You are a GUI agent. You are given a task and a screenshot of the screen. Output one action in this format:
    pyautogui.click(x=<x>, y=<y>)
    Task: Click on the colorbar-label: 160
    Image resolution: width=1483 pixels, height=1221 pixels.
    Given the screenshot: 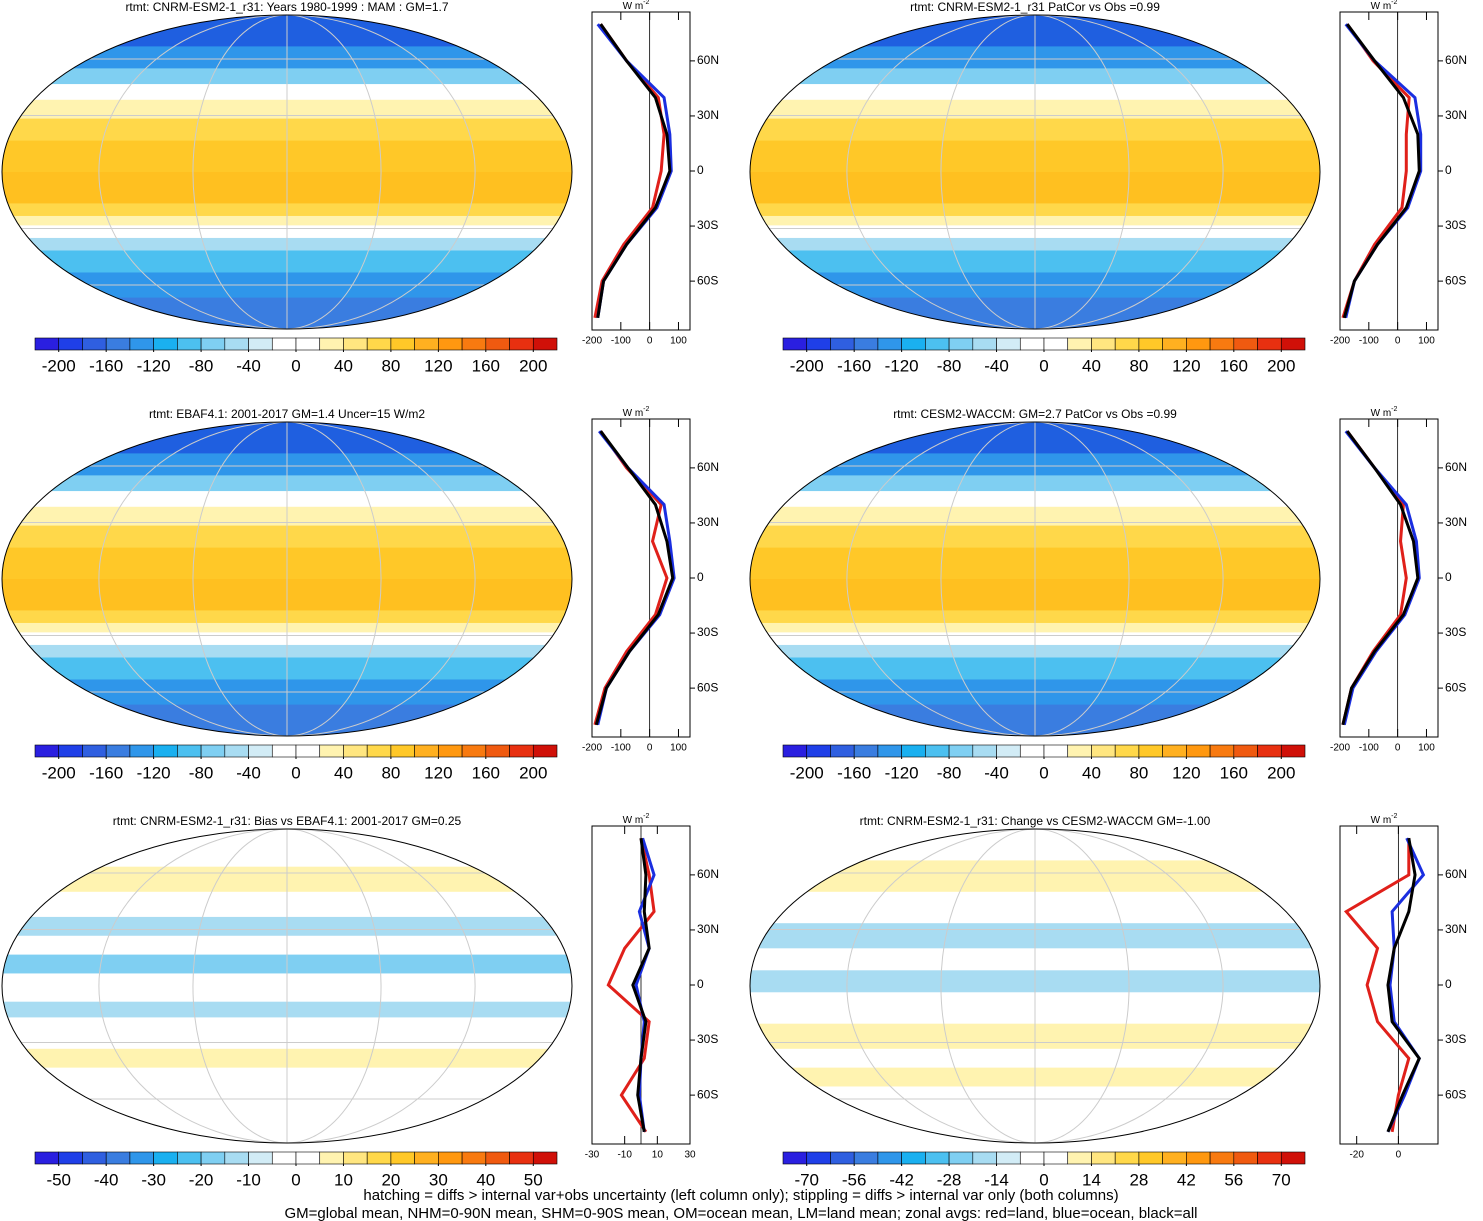 What is the action you would take?
    pyautogui.click(x=486, y=772)
    